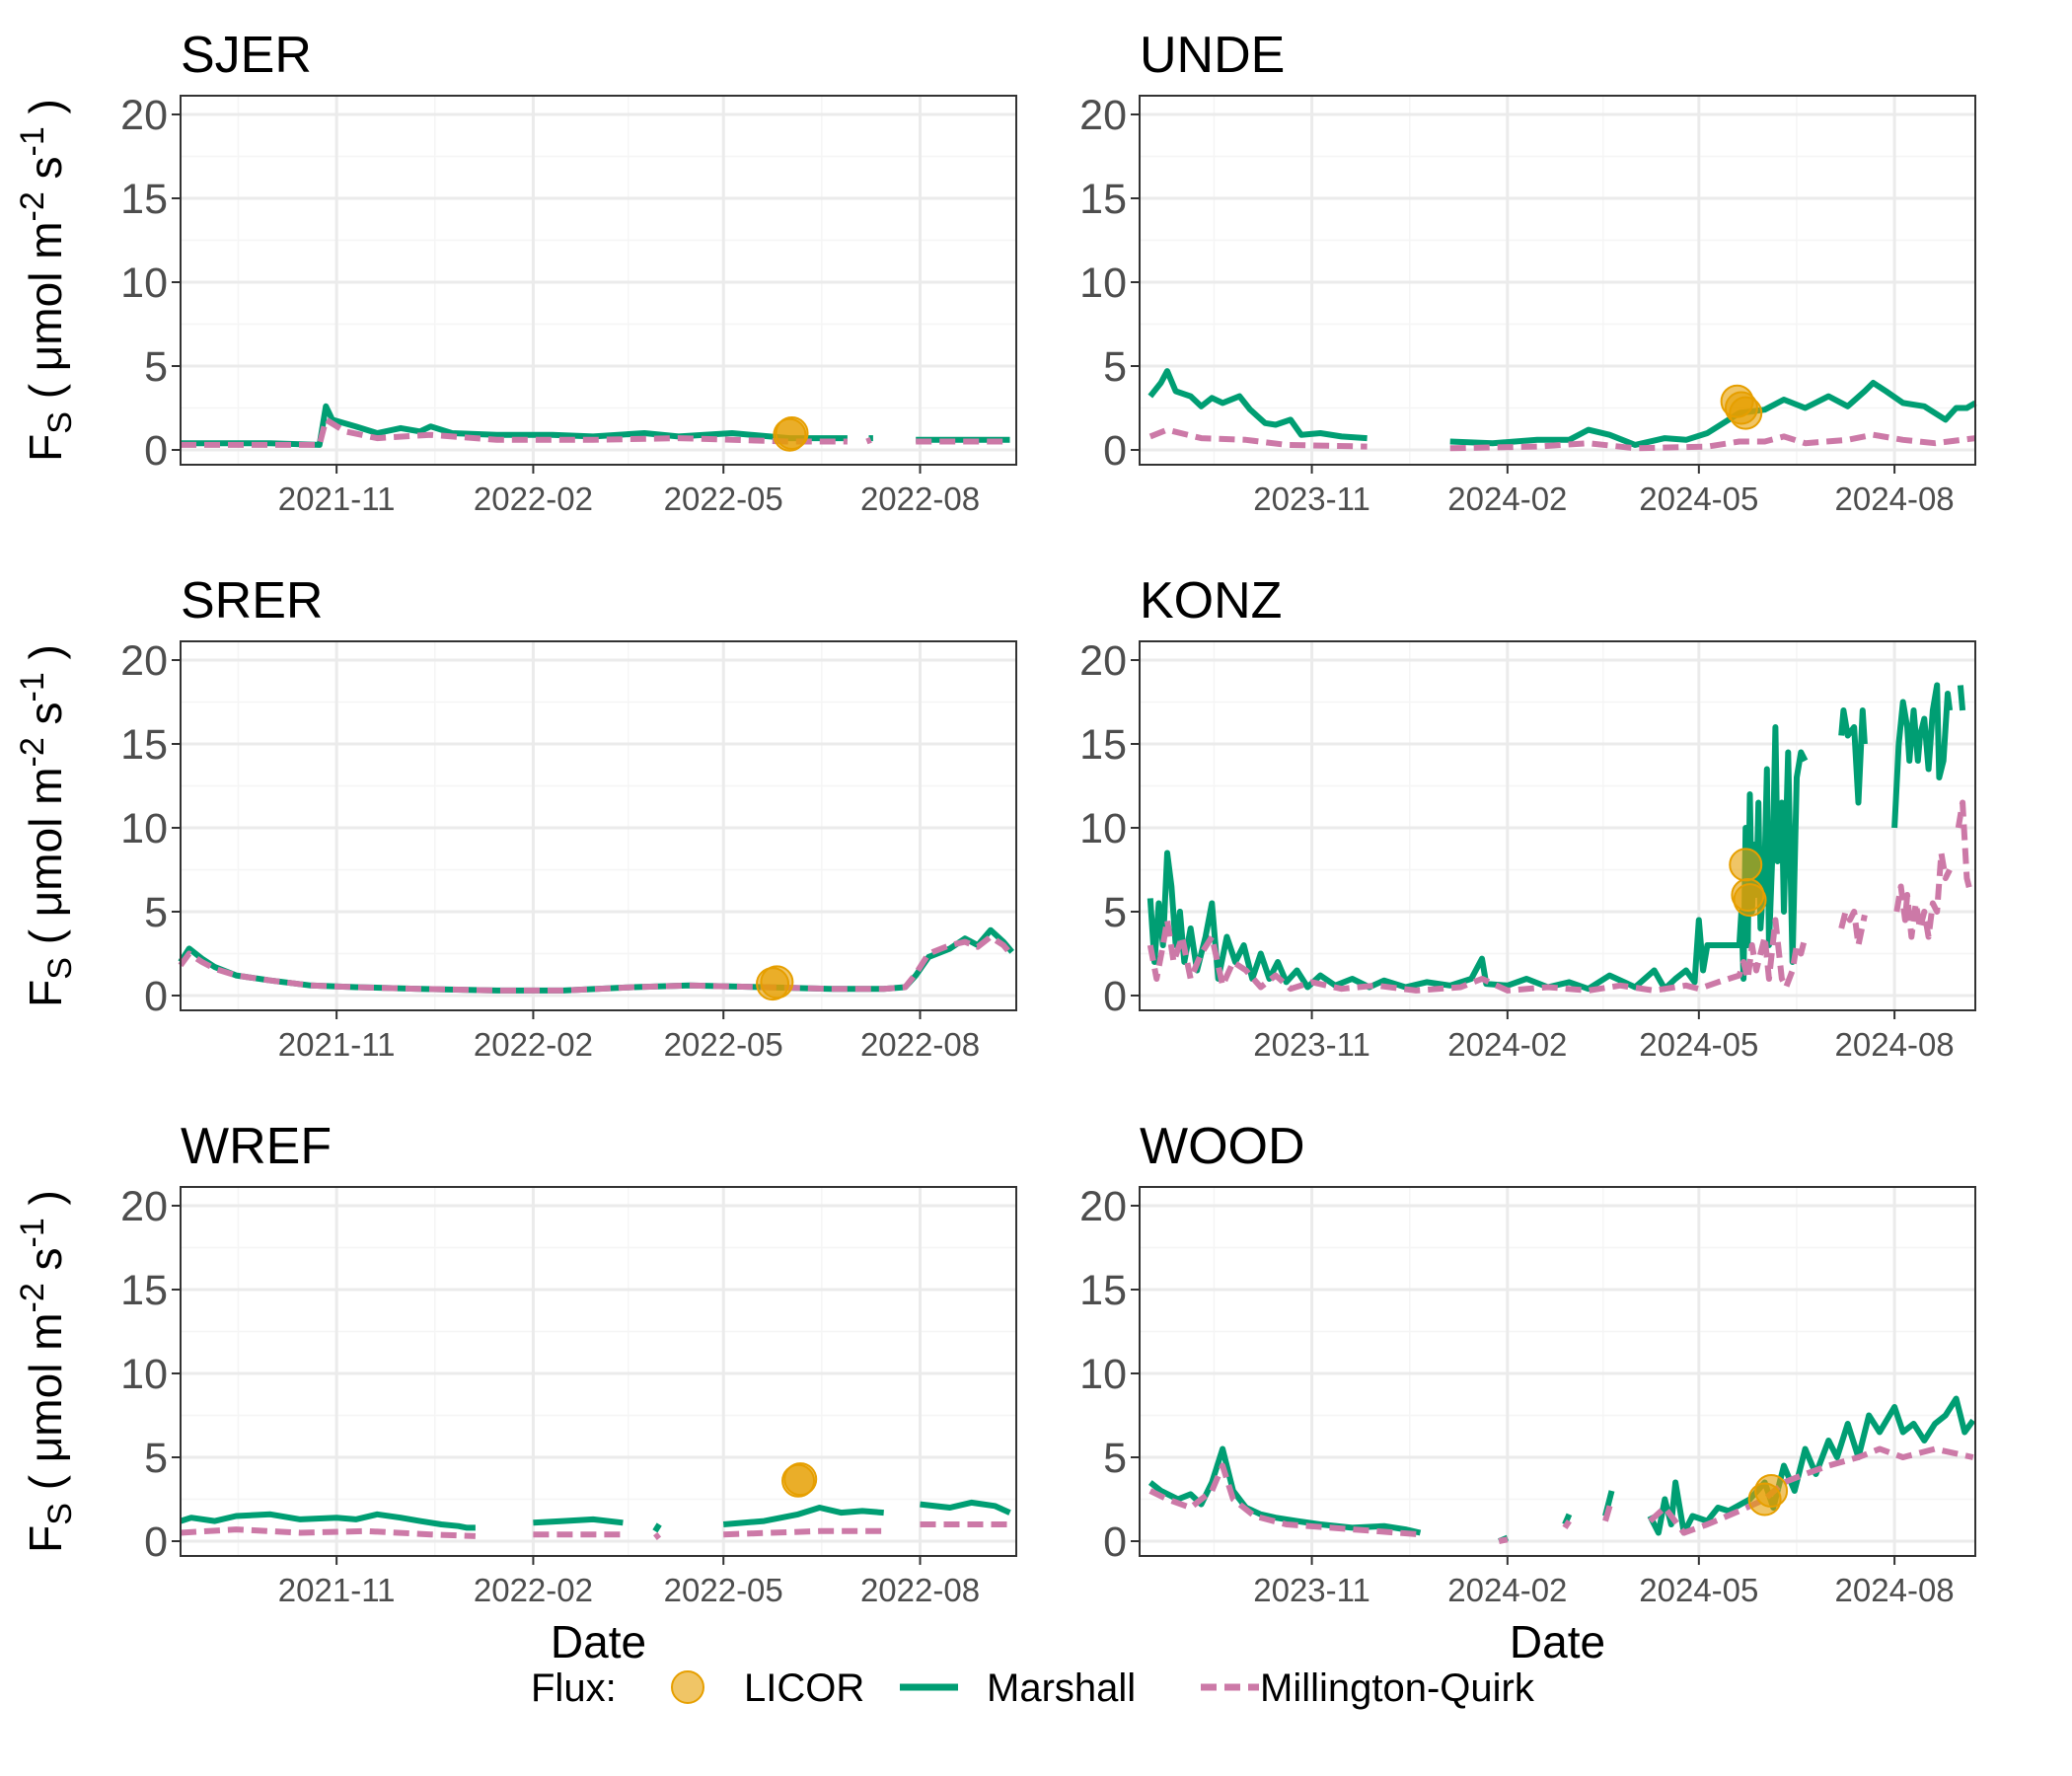  I want to click on panel-title: UNDE, so click(1212, 56).